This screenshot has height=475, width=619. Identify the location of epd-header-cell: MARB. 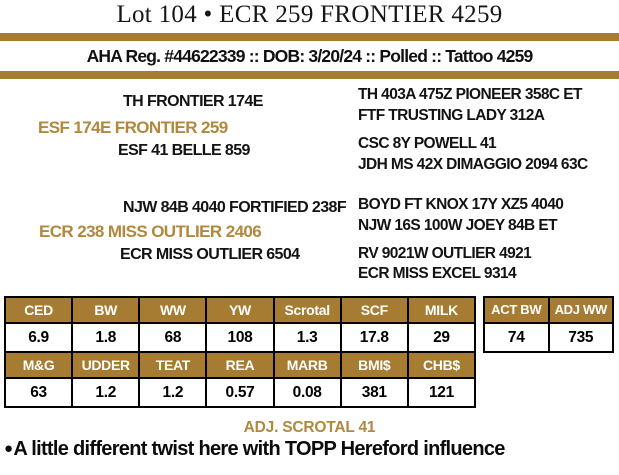
(307, 365).